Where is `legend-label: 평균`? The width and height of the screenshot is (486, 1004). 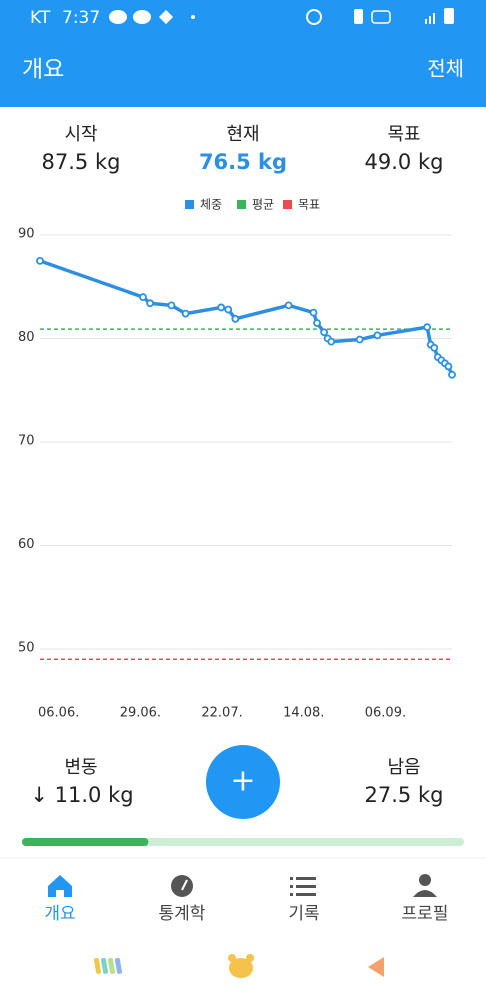
legend-label: 평균 is located at coordinates (263, 205).